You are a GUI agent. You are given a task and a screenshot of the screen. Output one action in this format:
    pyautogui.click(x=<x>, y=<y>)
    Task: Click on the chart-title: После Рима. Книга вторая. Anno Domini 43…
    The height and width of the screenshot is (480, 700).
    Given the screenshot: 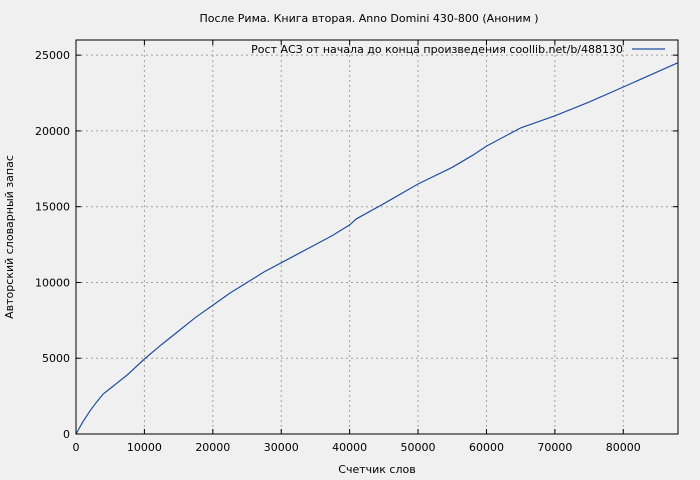 What is the action you would take?
    pyautogui.click(x=368, y=18)
    